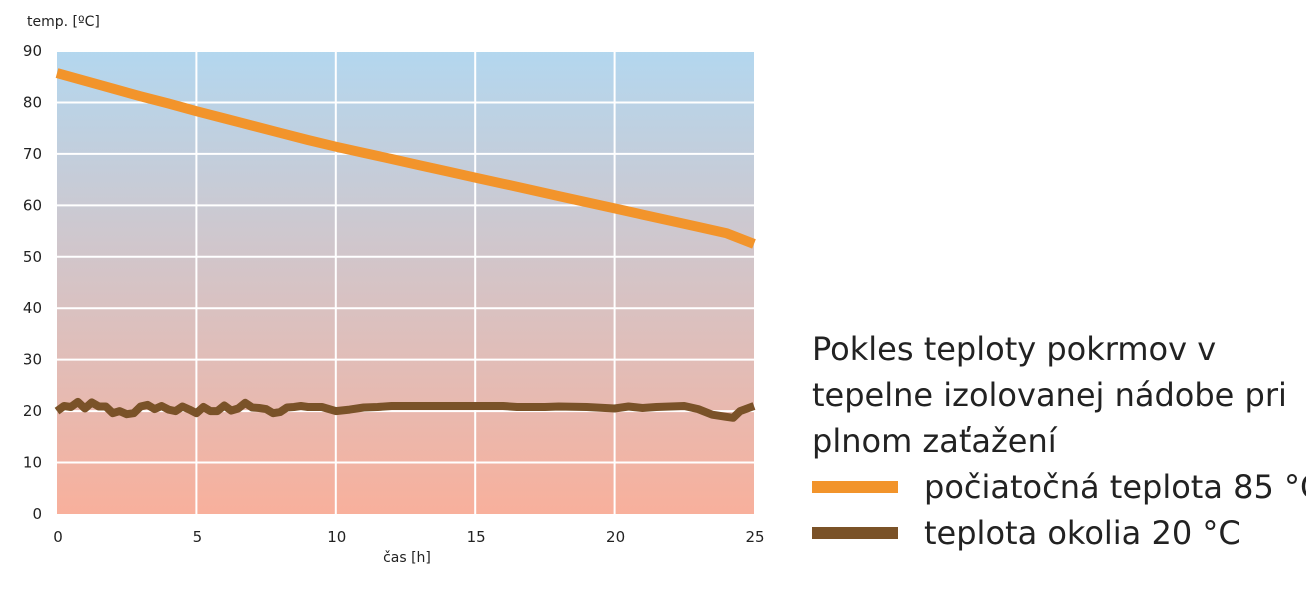 This screenshot has height=602, width=1306. What do you see at coordinates (408, 537) in the screenshot?
I see `x-axis: 0 5 10 15 20 25` at bounding box center [408, 537].